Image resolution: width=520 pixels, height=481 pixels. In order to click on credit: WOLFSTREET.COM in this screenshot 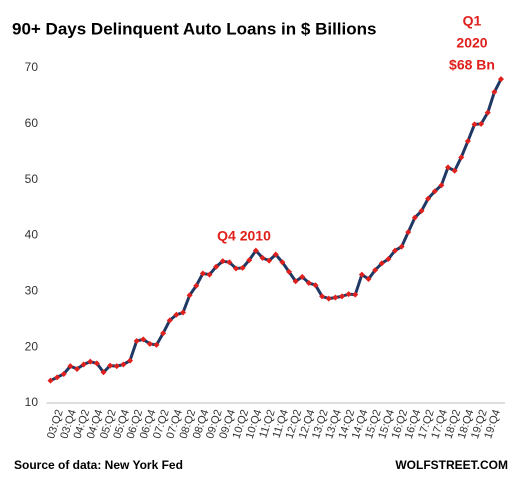, I will do `click(451, 465)`.